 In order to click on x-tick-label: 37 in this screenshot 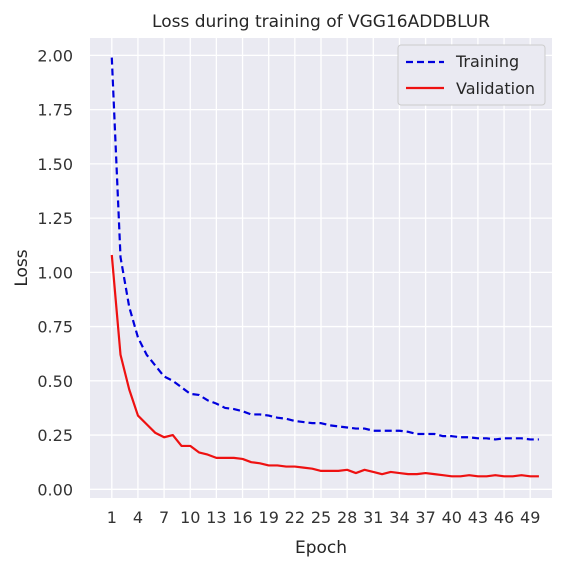, I will do `click(425, 517)`.